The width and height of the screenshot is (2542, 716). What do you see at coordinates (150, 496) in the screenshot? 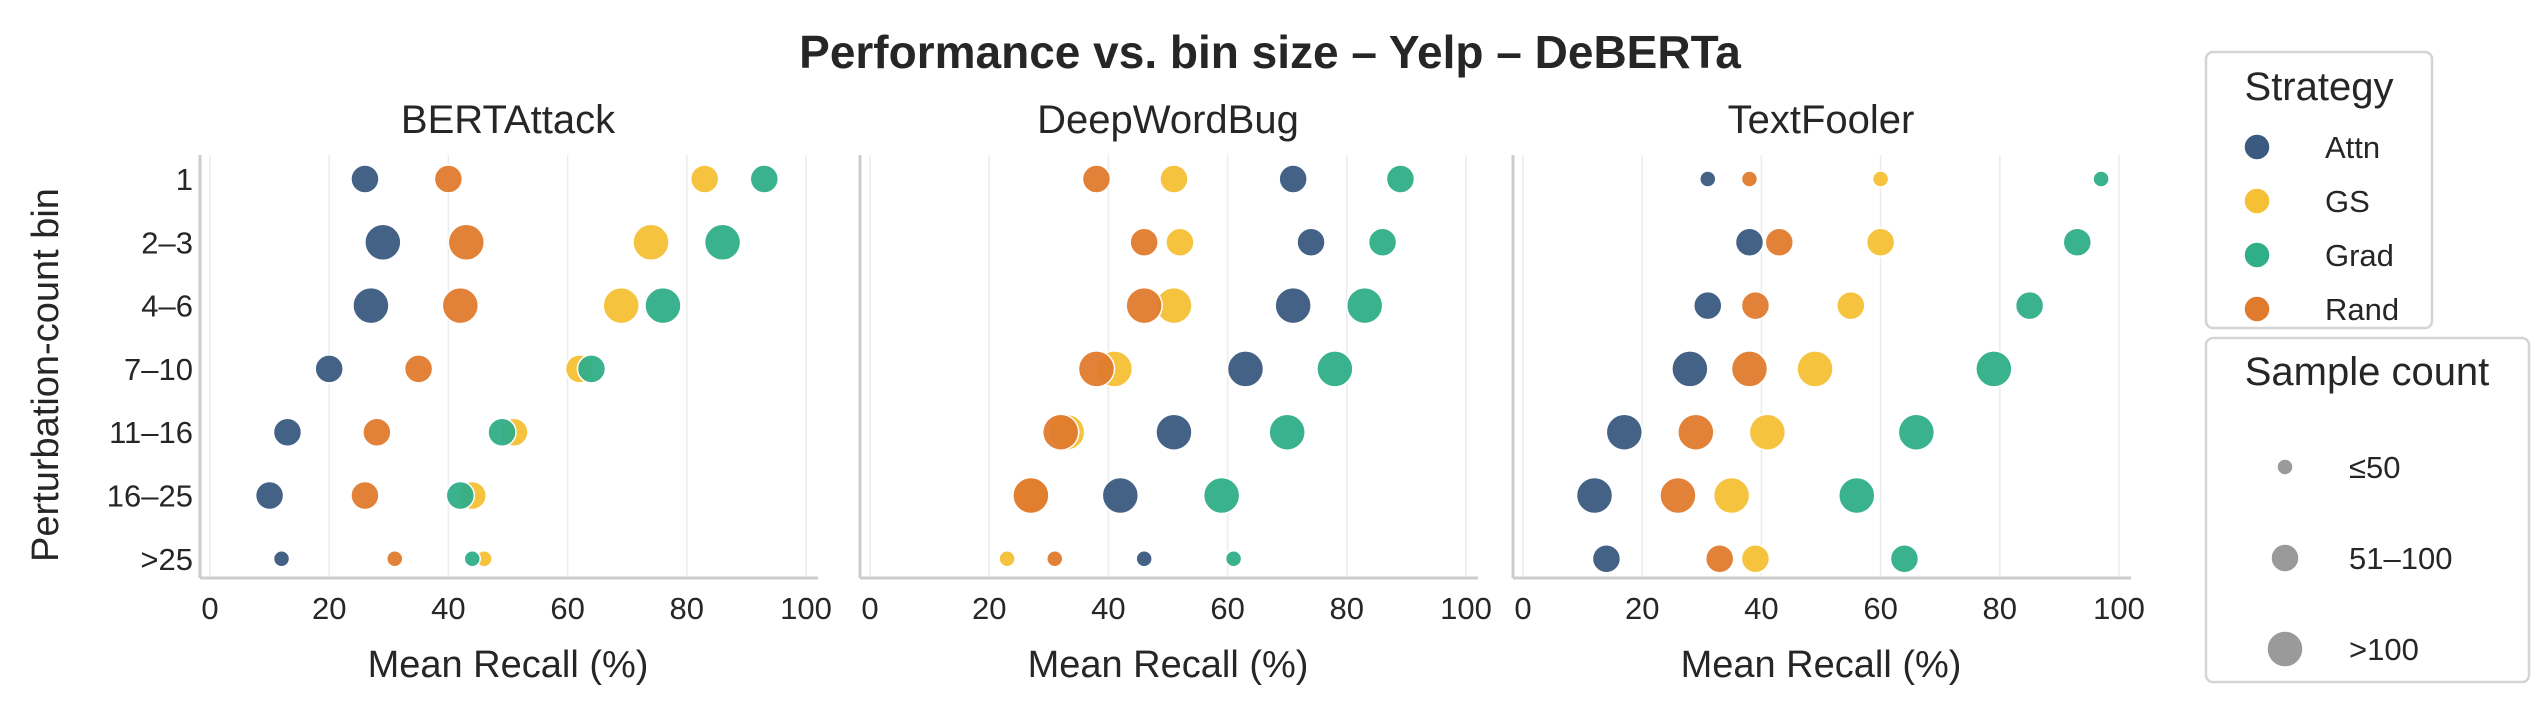
I see `y-tick-label: 16–25` at bounding box center [150, 496].